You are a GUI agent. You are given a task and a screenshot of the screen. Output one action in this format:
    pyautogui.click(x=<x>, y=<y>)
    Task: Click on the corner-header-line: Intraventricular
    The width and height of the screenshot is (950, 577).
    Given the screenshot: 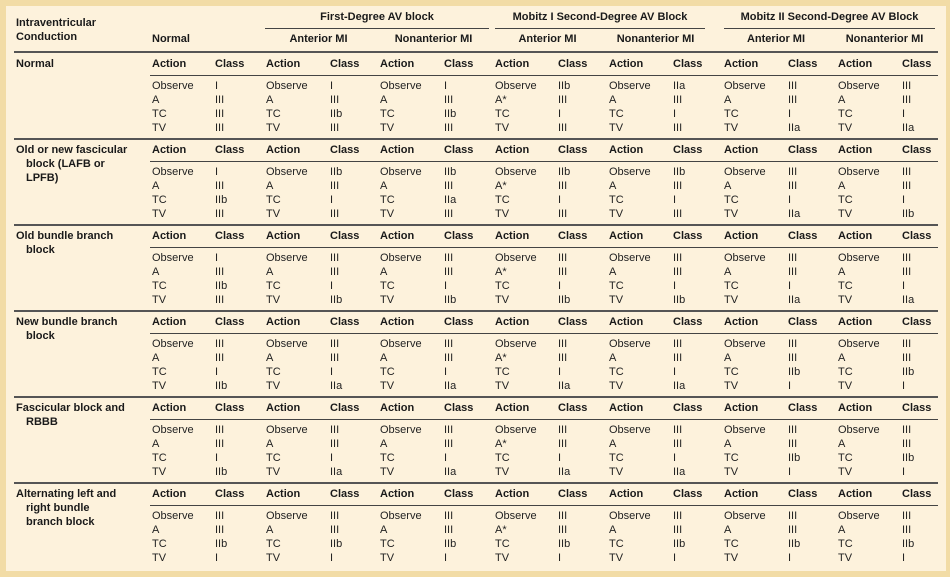 What is the action you would take?
    pyautogui.click(x=56, y=23)
    